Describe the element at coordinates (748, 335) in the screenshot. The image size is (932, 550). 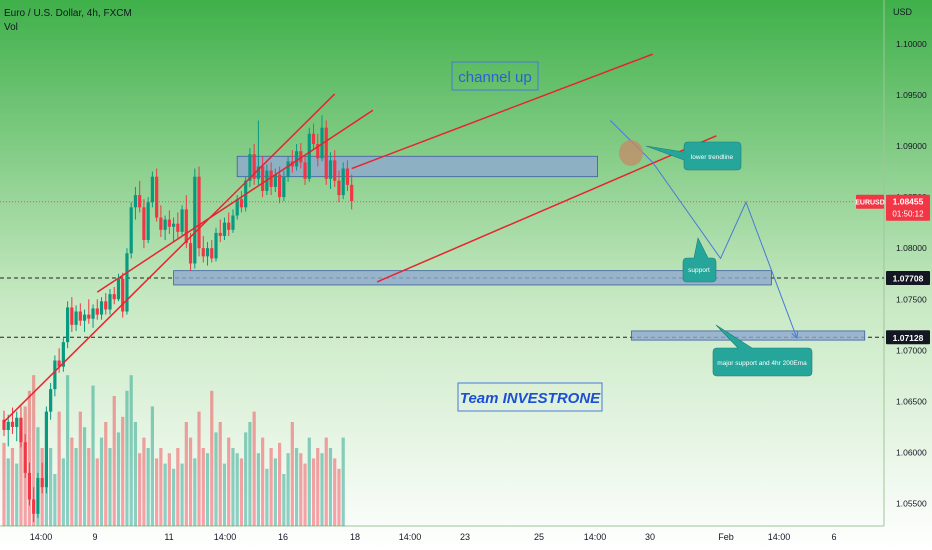
I see `major-support-zone` at that location.